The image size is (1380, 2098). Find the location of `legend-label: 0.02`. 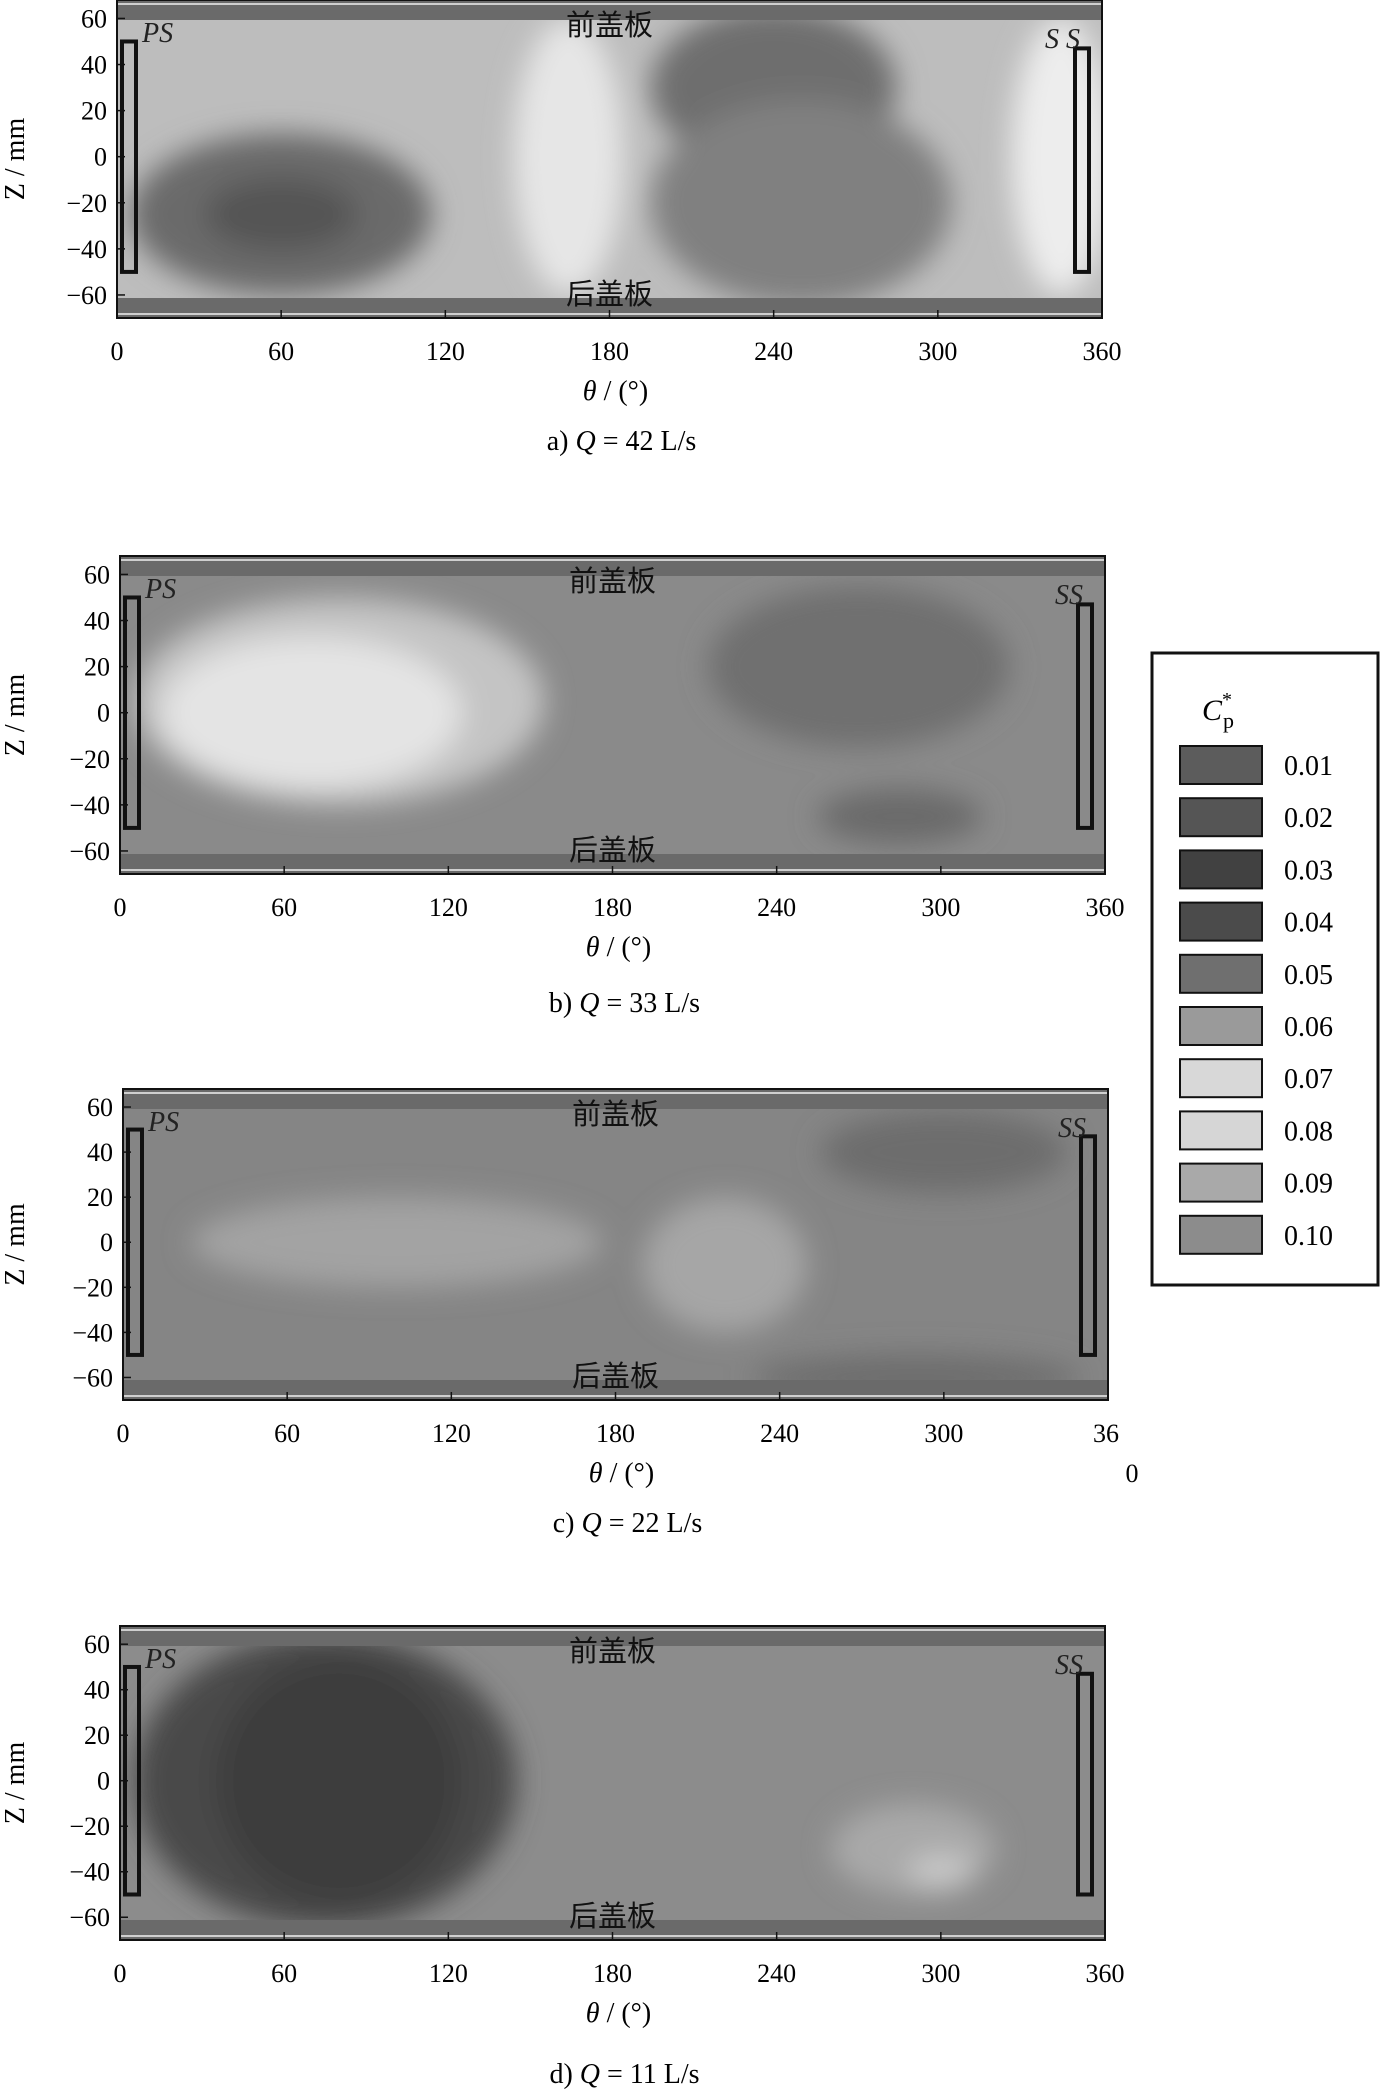

legend-label: 0.02 is located at coordinates (1308, 818).